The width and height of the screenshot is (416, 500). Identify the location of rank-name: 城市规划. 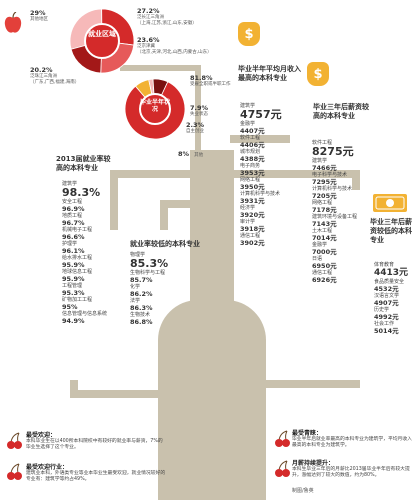
(250, 152).